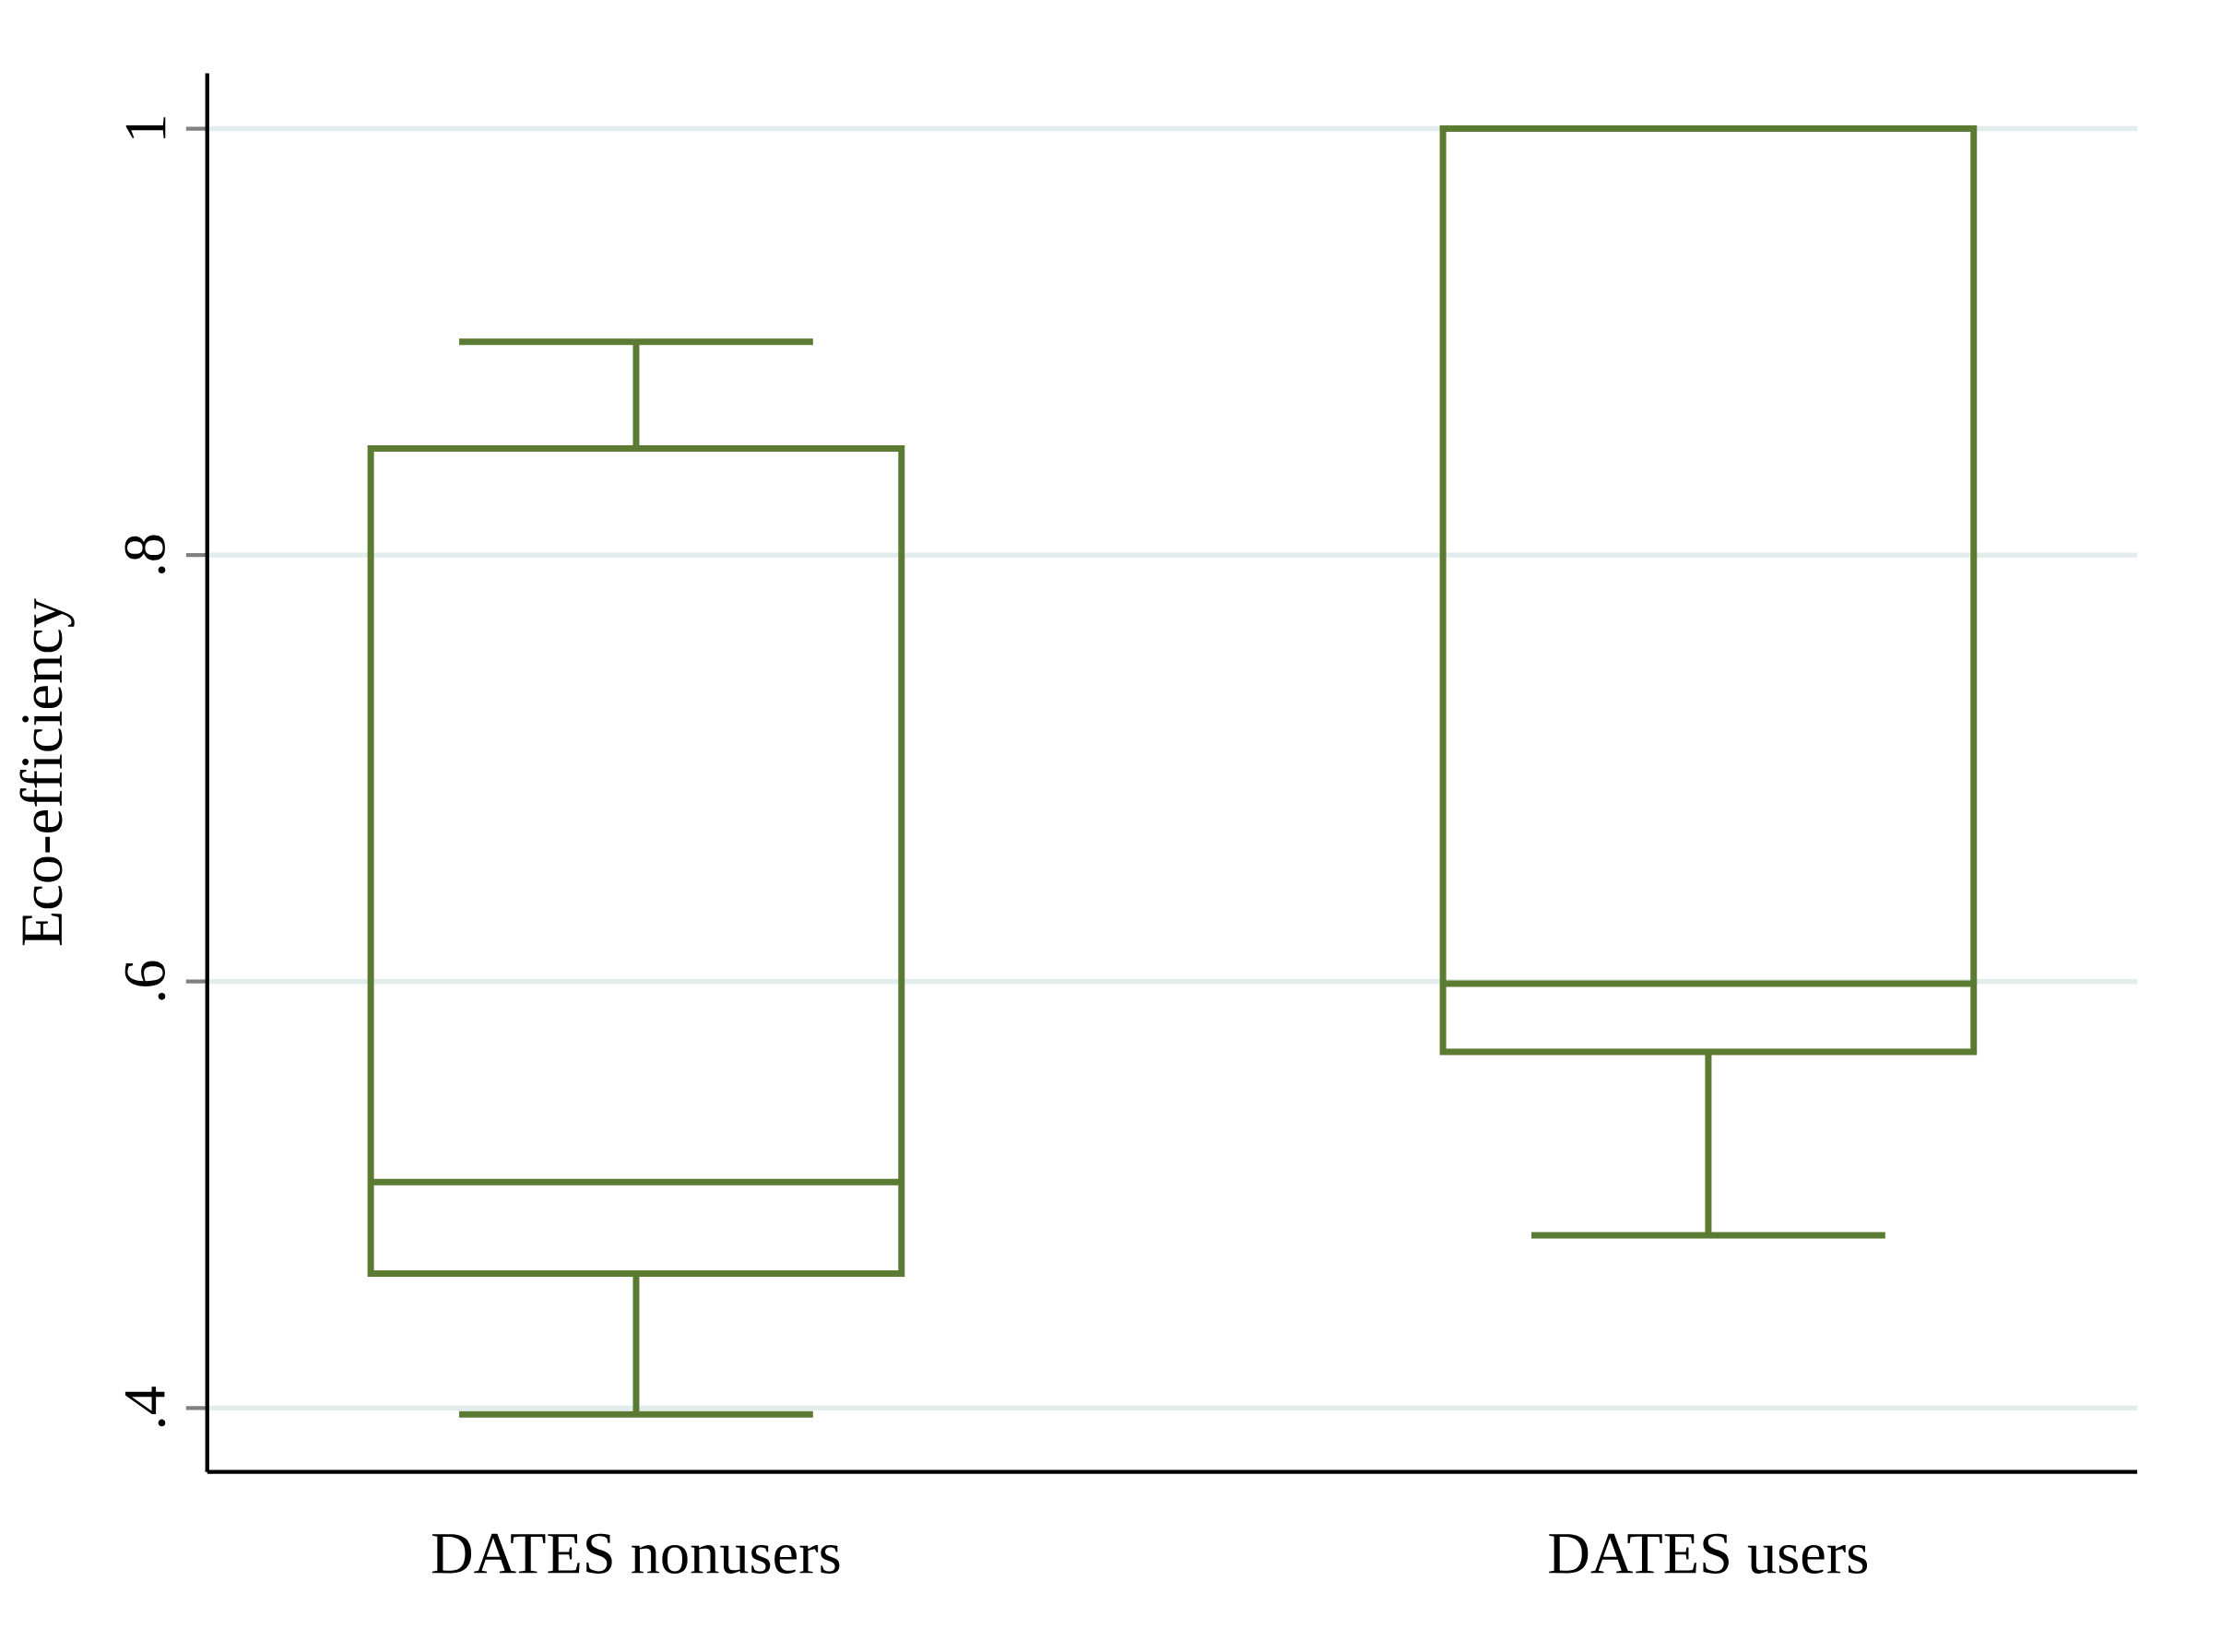 The height and width of the screenshot is (1652, 2233). I want to click on y-tick-label: .6, so click(145, 980).